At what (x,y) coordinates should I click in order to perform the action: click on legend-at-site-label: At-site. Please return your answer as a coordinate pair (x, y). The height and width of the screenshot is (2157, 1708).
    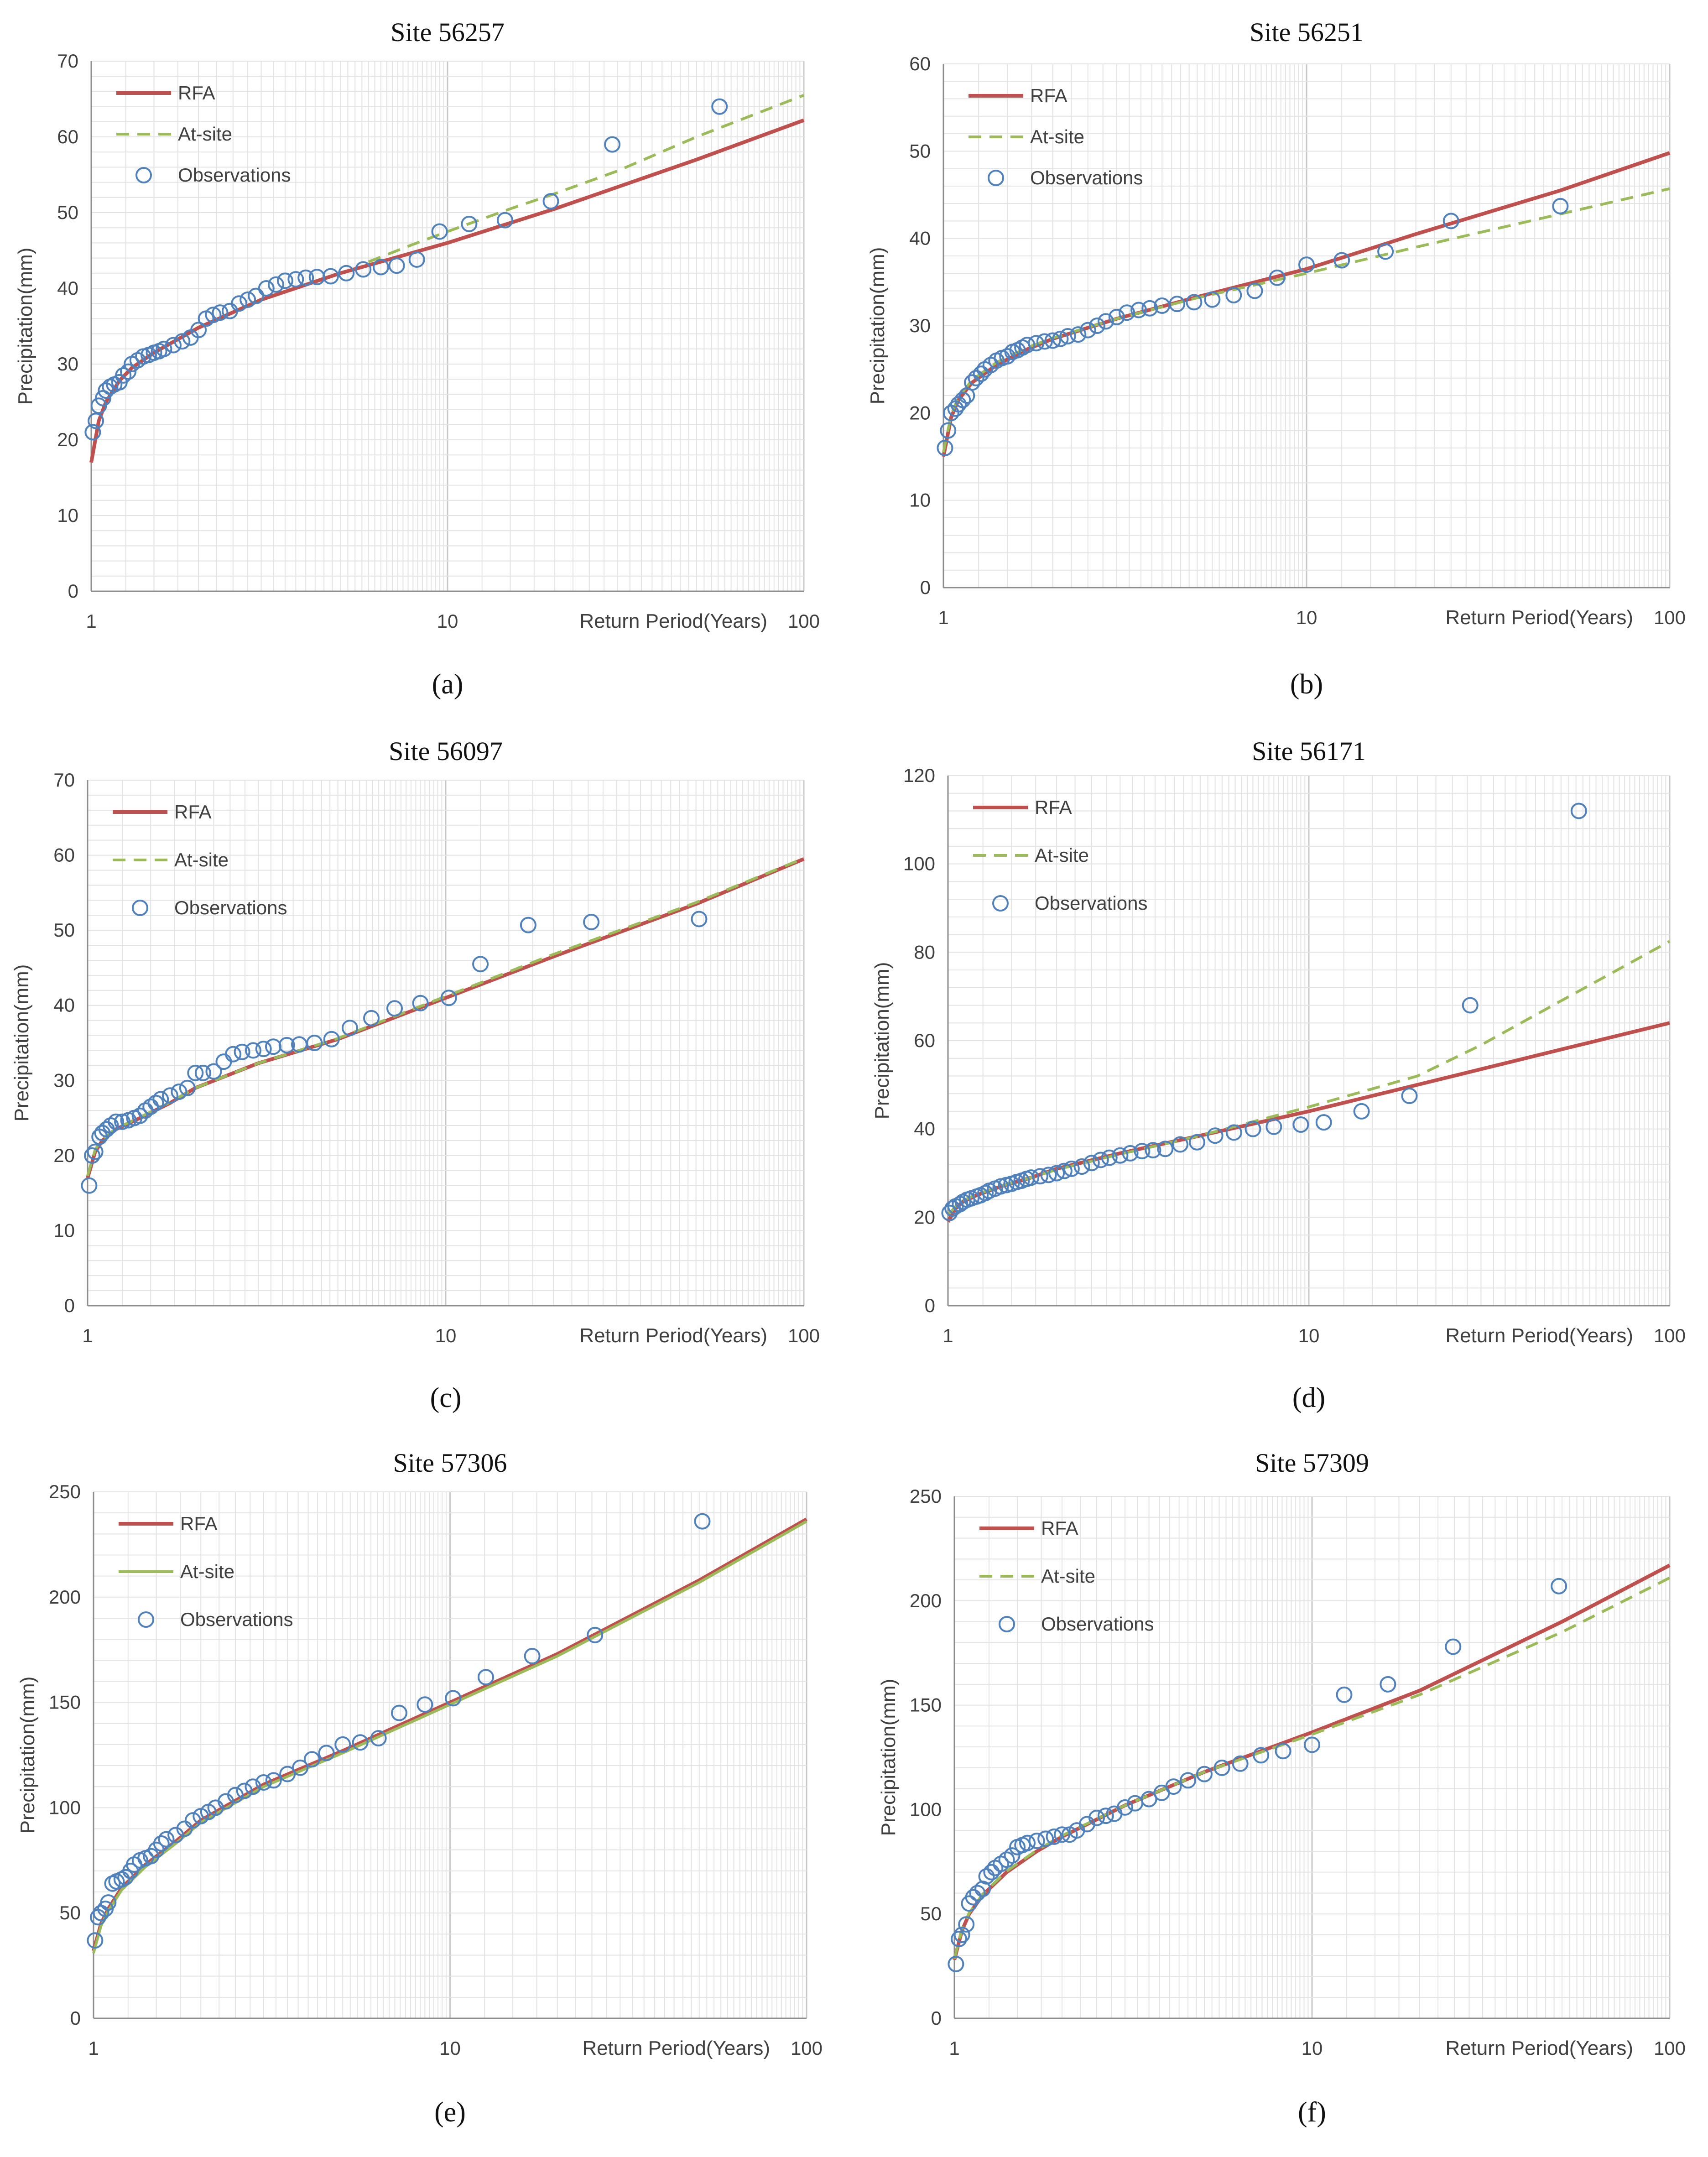
    Looking at the image, I should click on (1062, 855).